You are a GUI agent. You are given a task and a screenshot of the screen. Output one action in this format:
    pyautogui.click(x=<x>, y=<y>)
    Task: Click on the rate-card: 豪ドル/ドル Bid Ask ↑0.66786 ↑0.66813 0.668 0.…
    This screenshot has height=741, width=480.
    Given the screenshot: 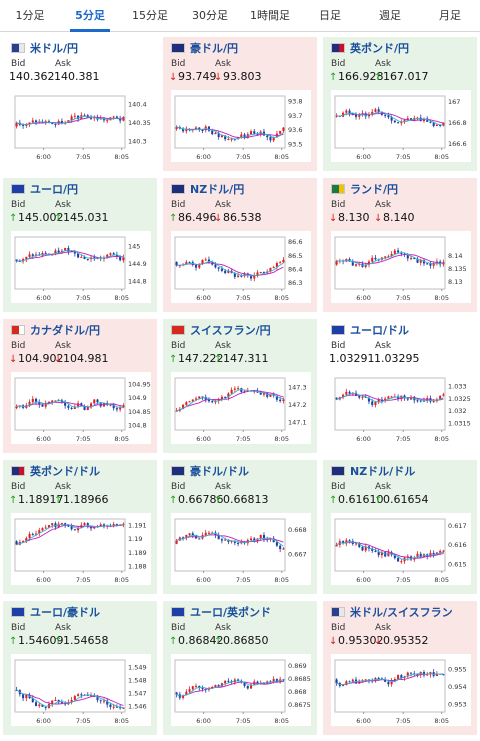 What is the action you would take?
    pyautogui.click(x=240, y=527)
    